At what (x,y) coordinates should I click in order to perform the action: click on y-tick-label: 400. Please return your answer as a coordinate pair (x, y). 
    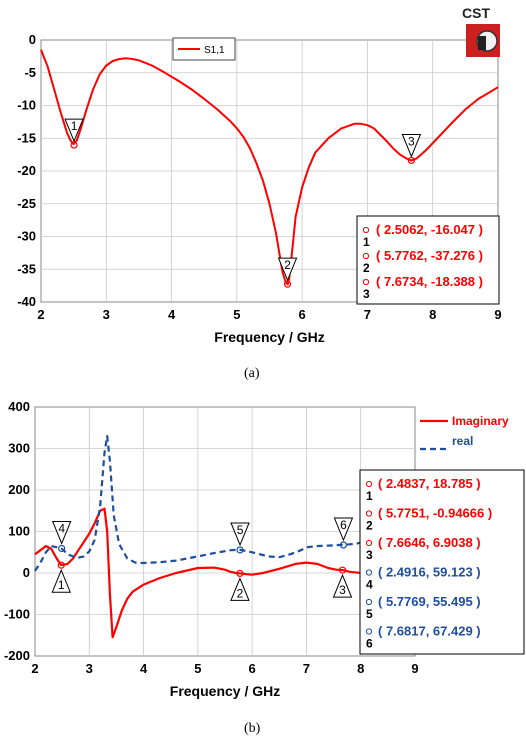
    Looking at the image, I should click on (19, 406).